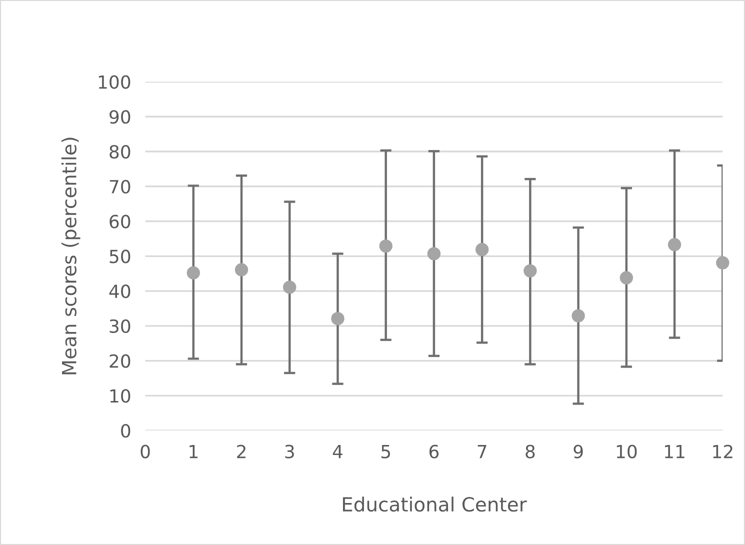  What do you see at coordinates (434, 504) in the screenshot?
I see `x-axis-title: Educational Center` at bounding box center [434, 504].